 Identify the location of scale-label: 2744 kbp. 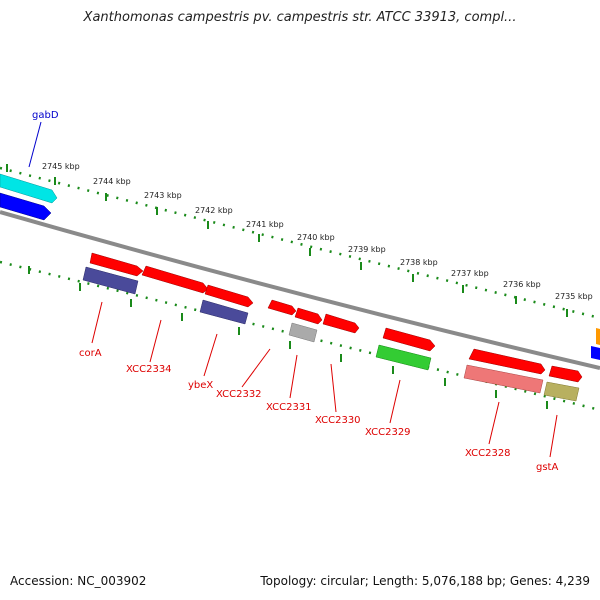
(112, 181).